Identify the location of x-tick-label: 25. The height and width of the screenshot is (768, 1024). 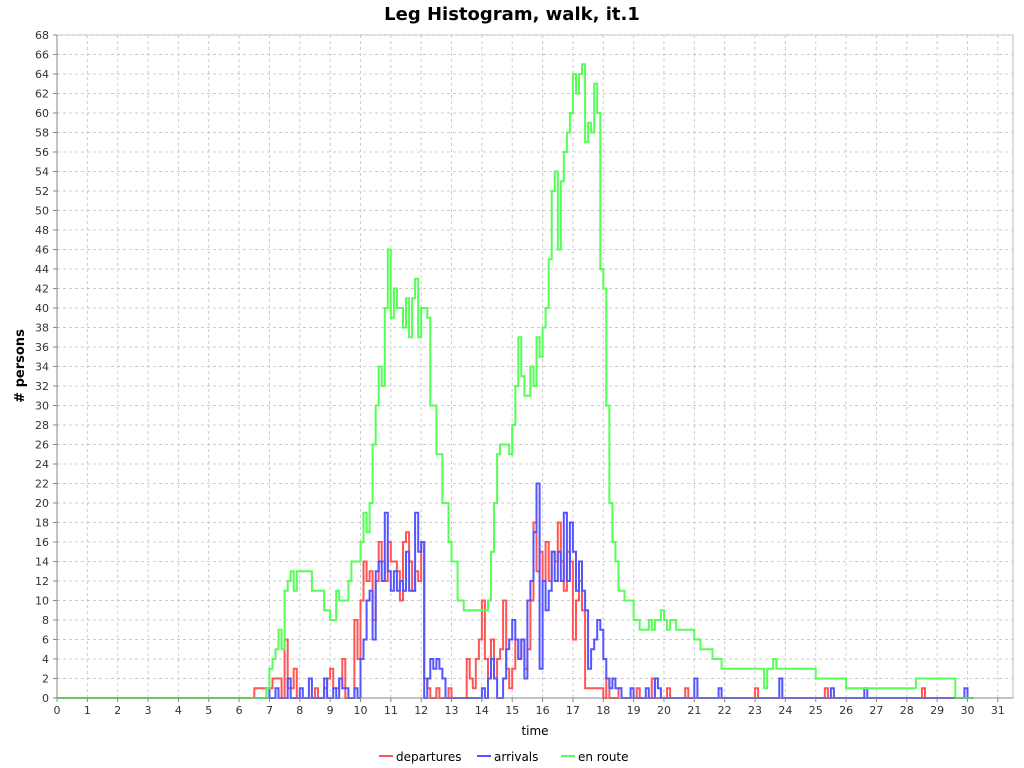
(816, 710).